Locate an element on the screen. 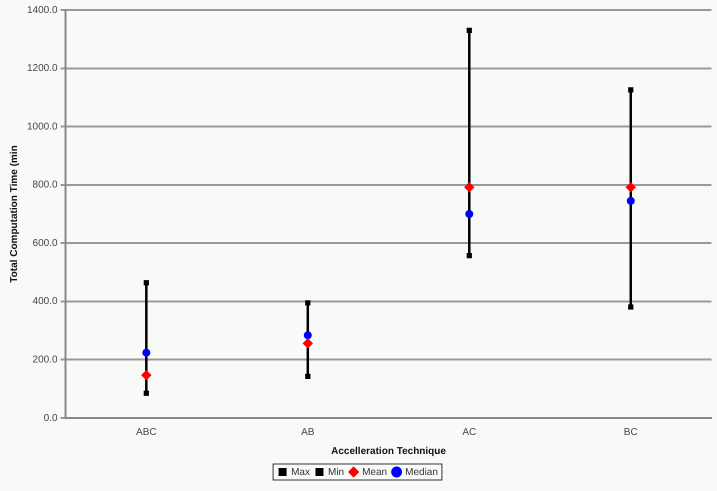  legend-label: Mean is located at coordinates (375, 472).